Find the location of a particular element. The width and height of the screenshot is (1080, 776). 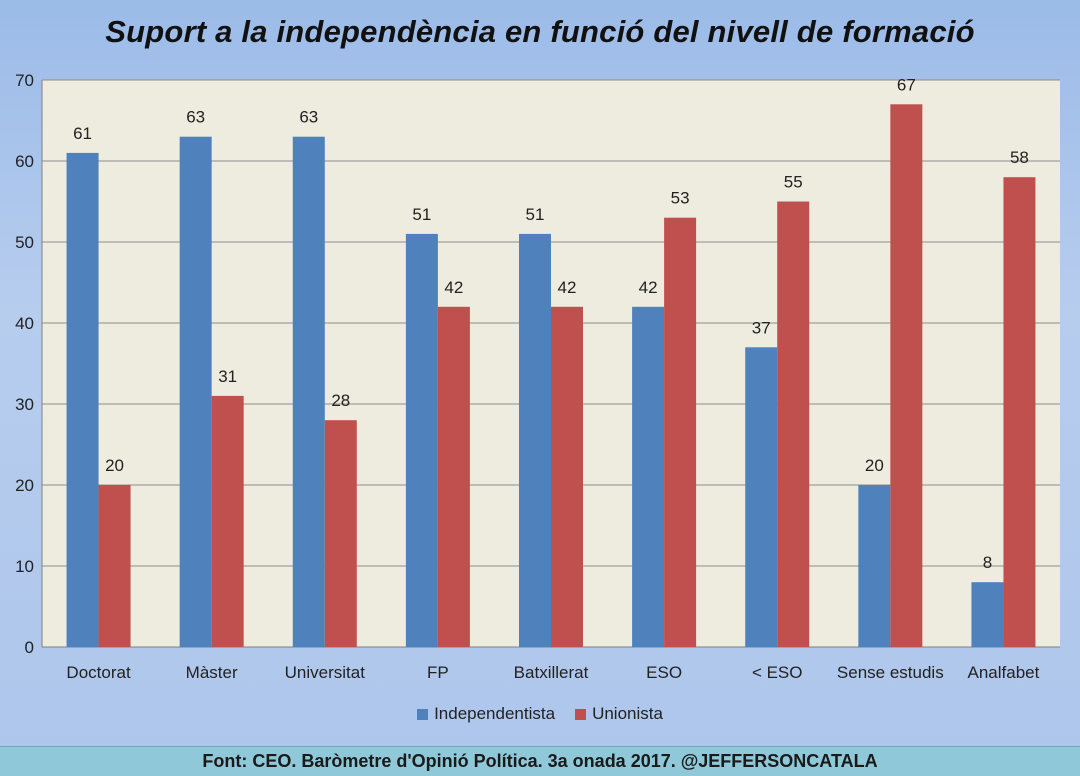

y-tick-label: 30 is located at coordinates (24, 404).